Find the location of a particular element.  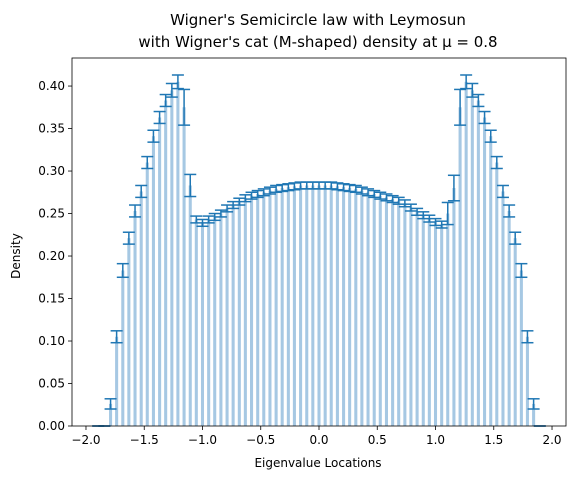

y-tick-label: 0.25 is located at coordinates (51, 214).